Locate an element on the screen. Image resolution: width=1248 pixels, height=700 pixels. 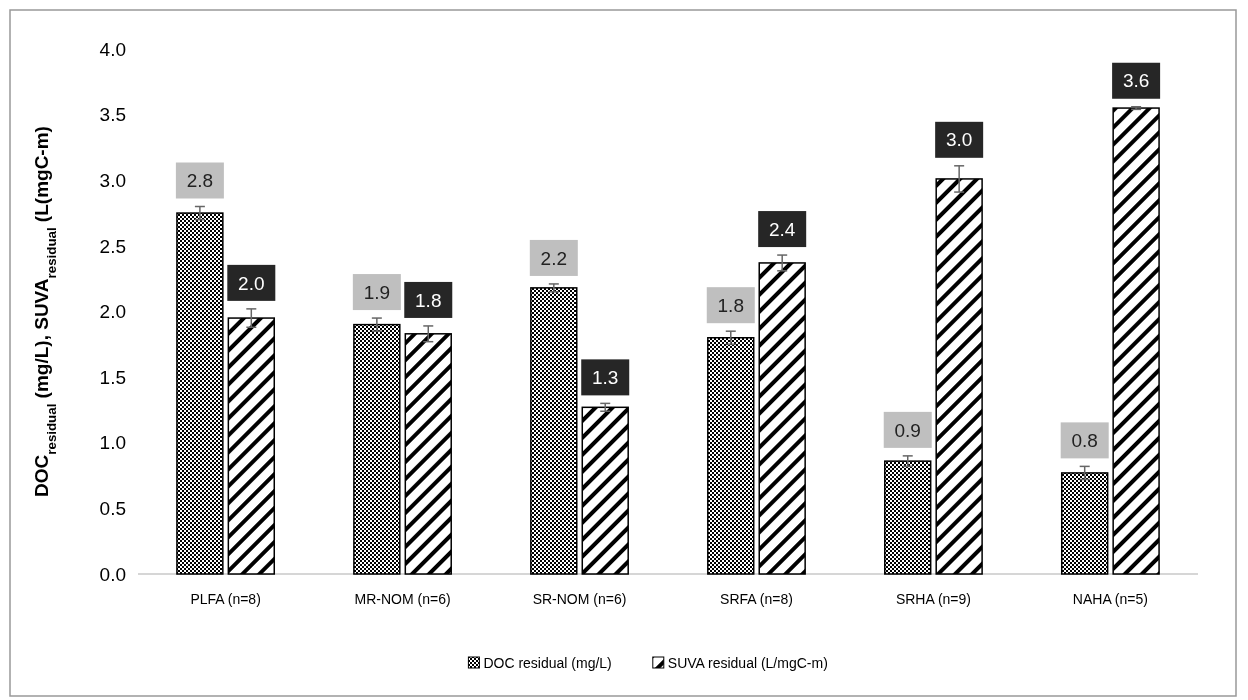
y-tick-label: 2.0 is located at coordinates (112, 312).